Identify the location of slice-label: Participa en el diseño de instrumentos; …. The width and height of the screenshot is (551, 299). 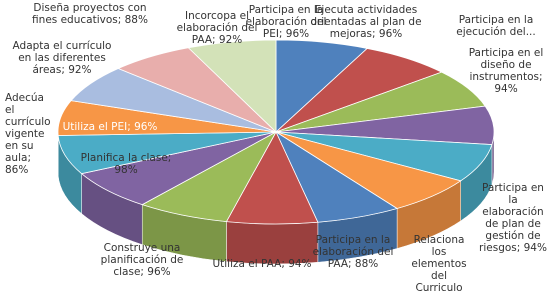
(506, 71).